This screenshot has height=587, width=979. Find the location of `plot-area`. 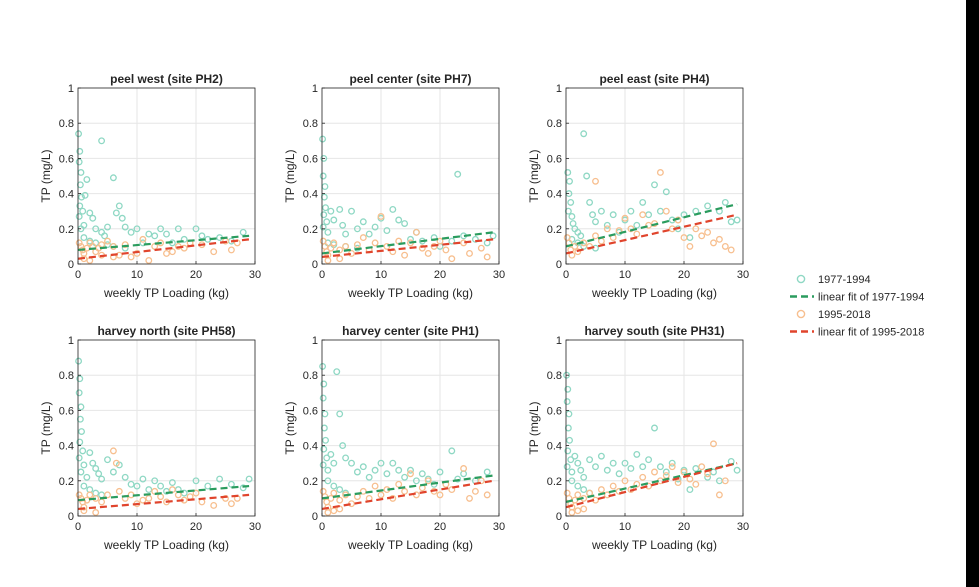

plot-area is located at coordinates (654, 428).